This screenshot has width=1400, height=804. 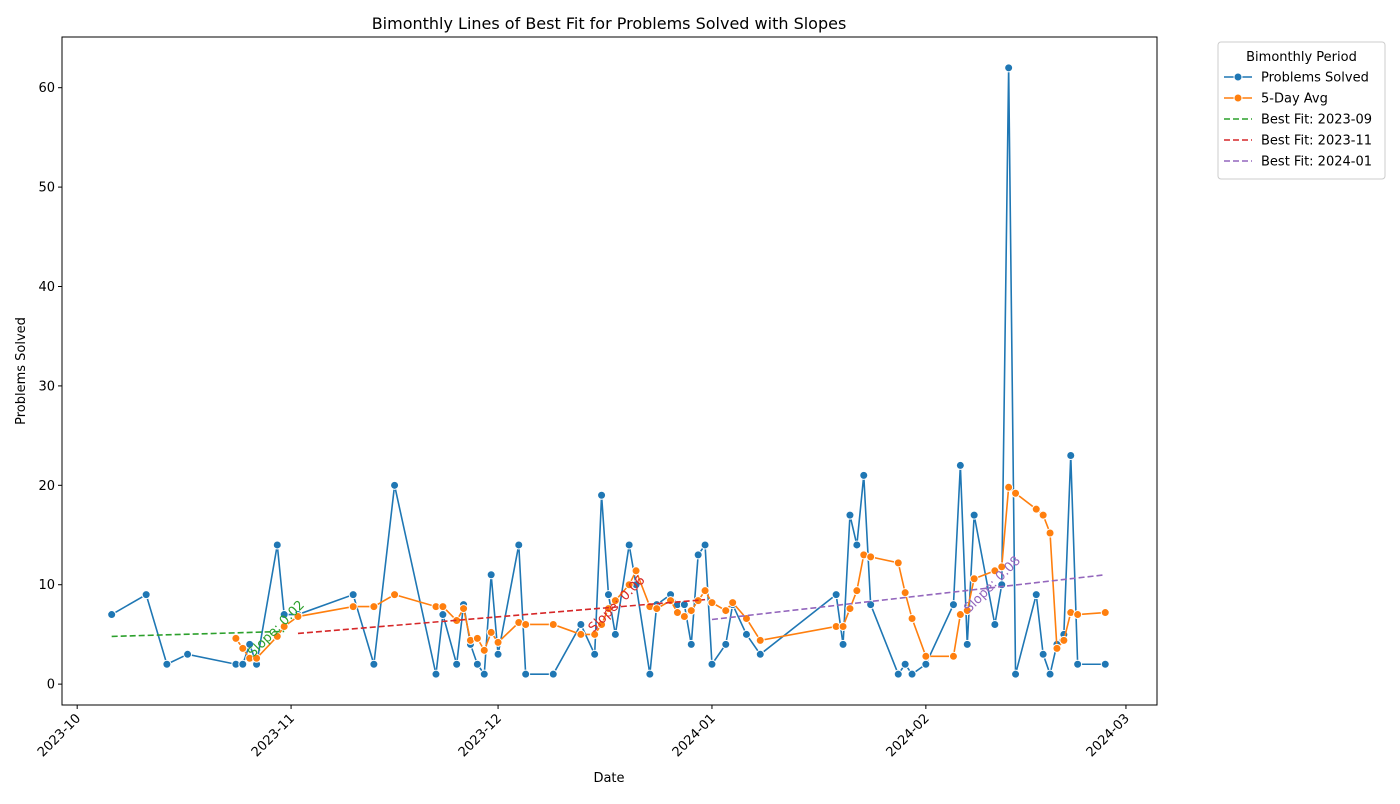 What do you see at coordinates (46, 486) in the screenshot?
I see `y-tick-label: 20` at bounding box center [46, 486].